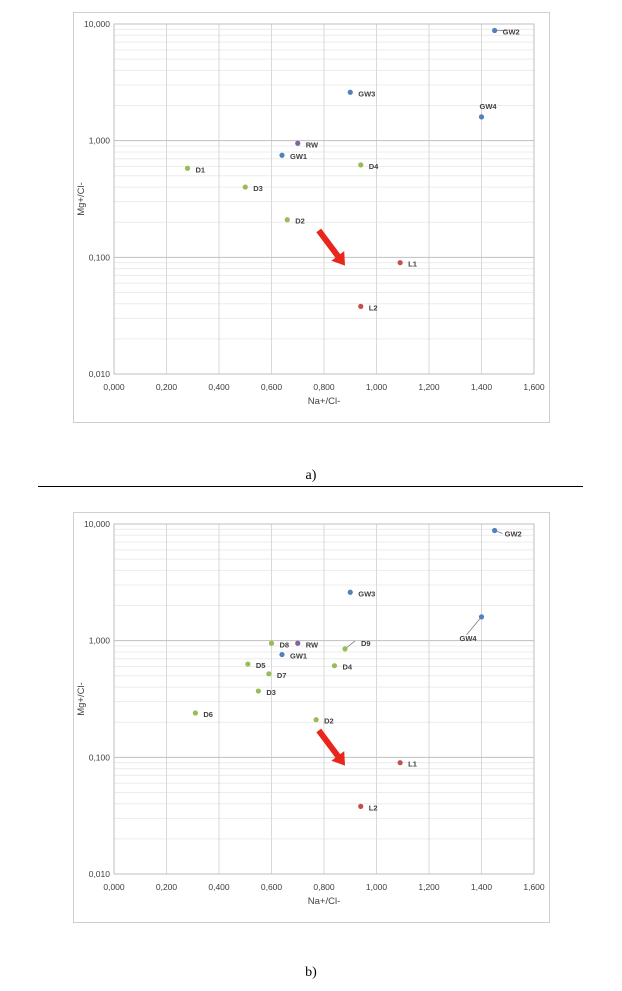 The image size is (622, 991). Describe the element at coordinates (261, 665) in the screenshot. I see `data-label: D5` at that location.